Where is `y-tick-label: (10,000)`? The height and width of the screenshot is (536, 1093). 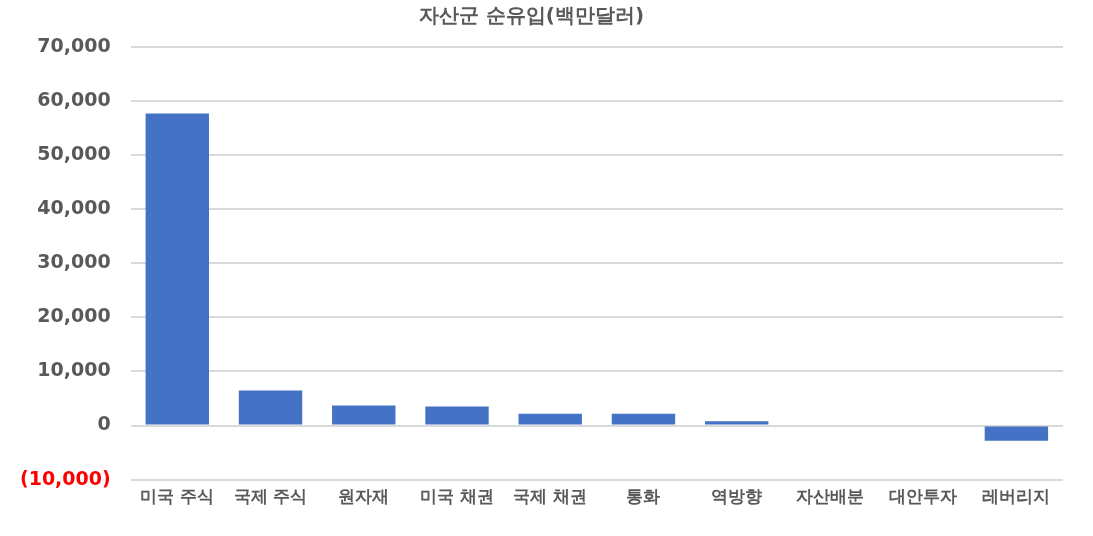
y-tick-label: (10,000) is located at coordinates (65, 477).